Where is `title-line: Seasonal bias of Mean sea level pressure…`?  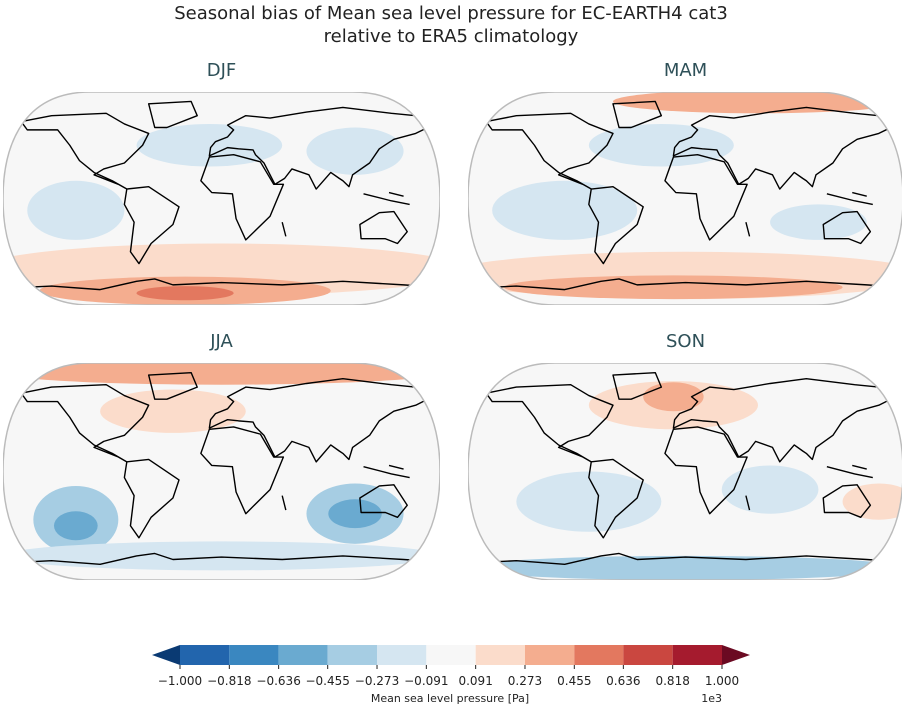
title-line: Seasonal bias of Mean sea level pressure… is located at coordinates (451, 13).